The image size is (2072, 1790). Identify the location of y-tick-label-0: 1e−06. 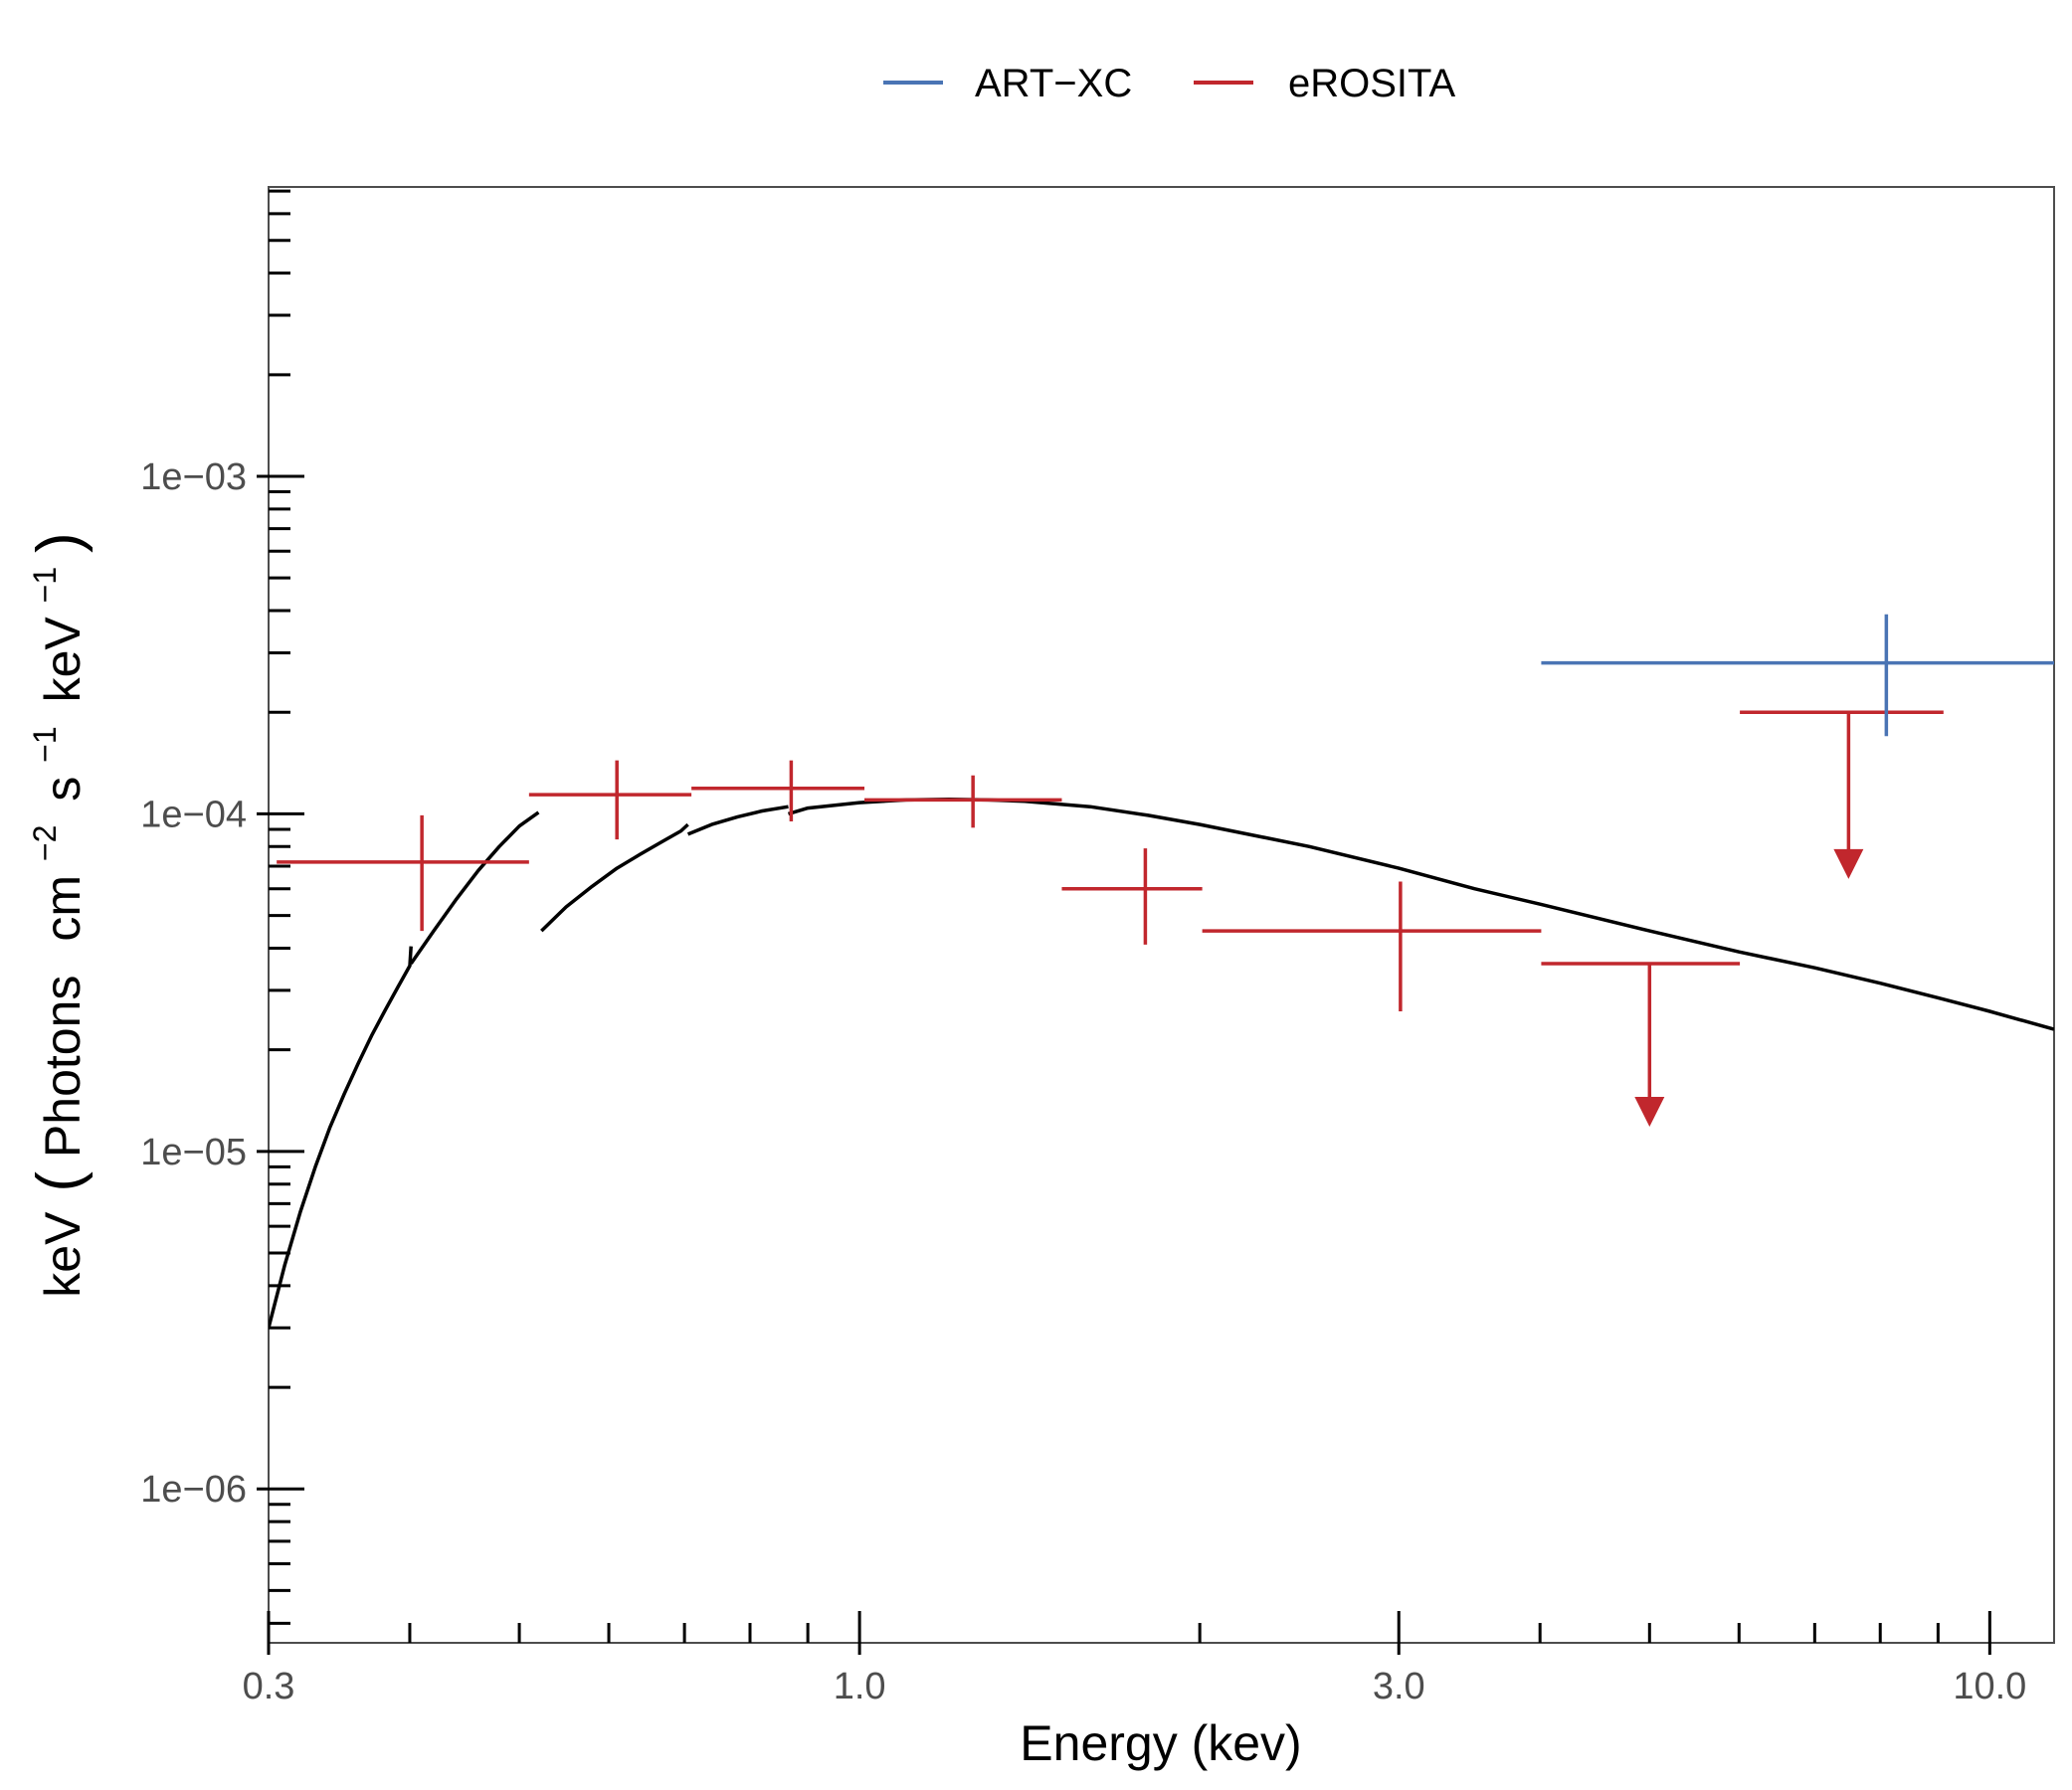
(193, 1490).